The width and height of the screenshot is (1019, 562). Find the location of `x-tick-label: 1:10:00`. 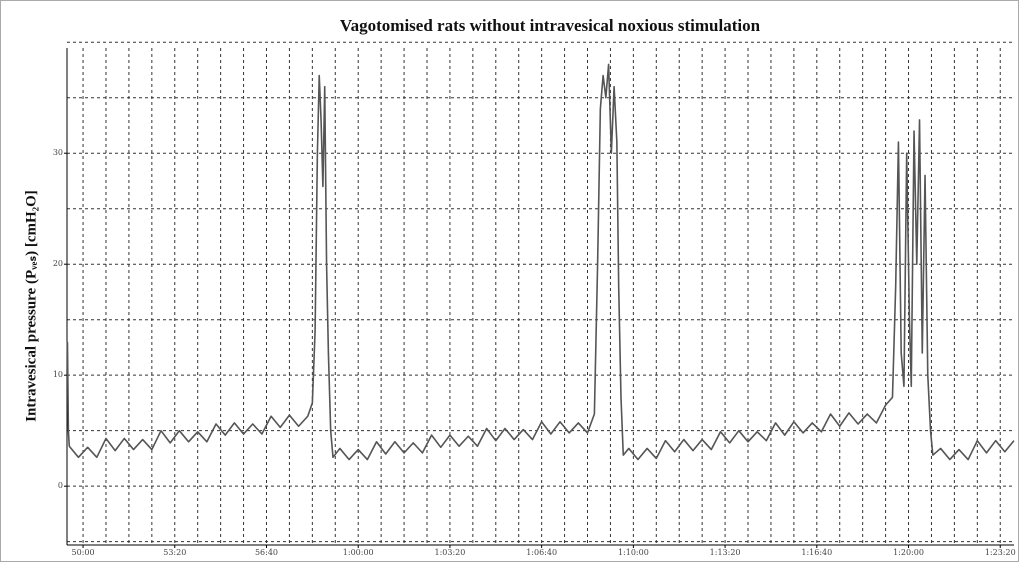

x-tick-label: 1:10:00 is located at coordinates (633, 552).